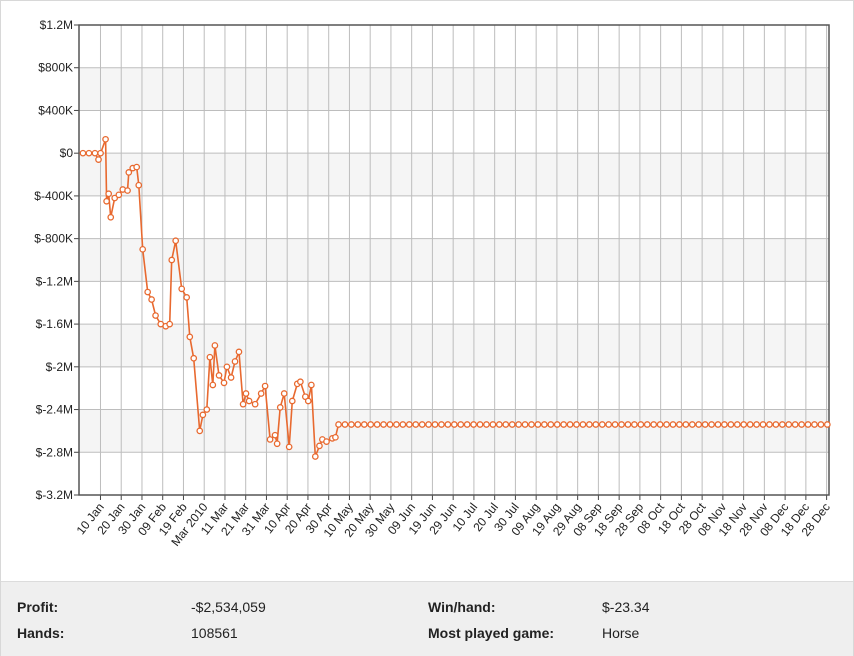 This screenshot has height=656, width=854. I want to click on y-tick-label: $-2.8M, so click(54, 452).